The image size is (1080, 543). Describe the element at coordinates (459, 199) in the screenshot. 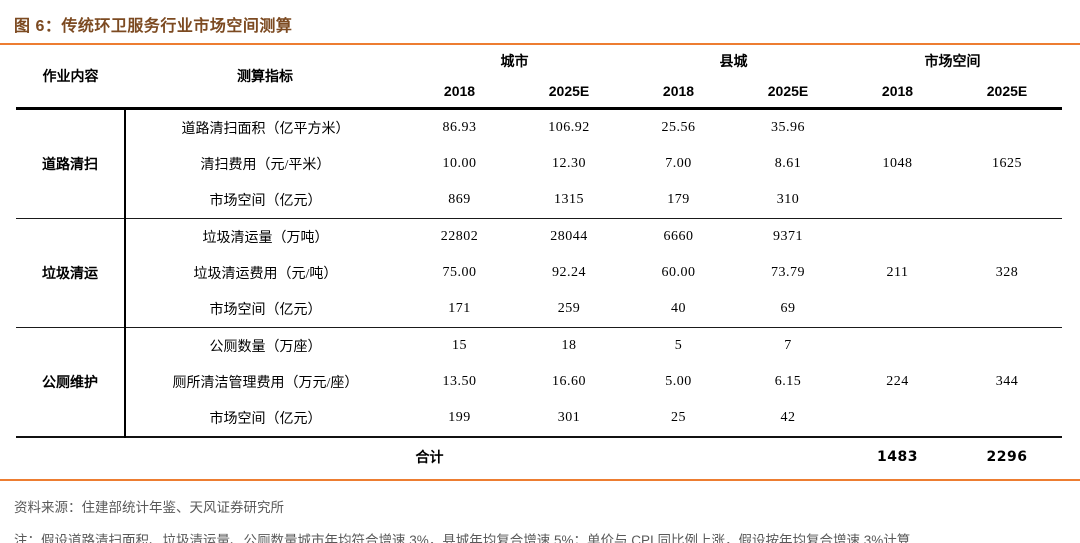

I see `value-cell: 869` at that location.